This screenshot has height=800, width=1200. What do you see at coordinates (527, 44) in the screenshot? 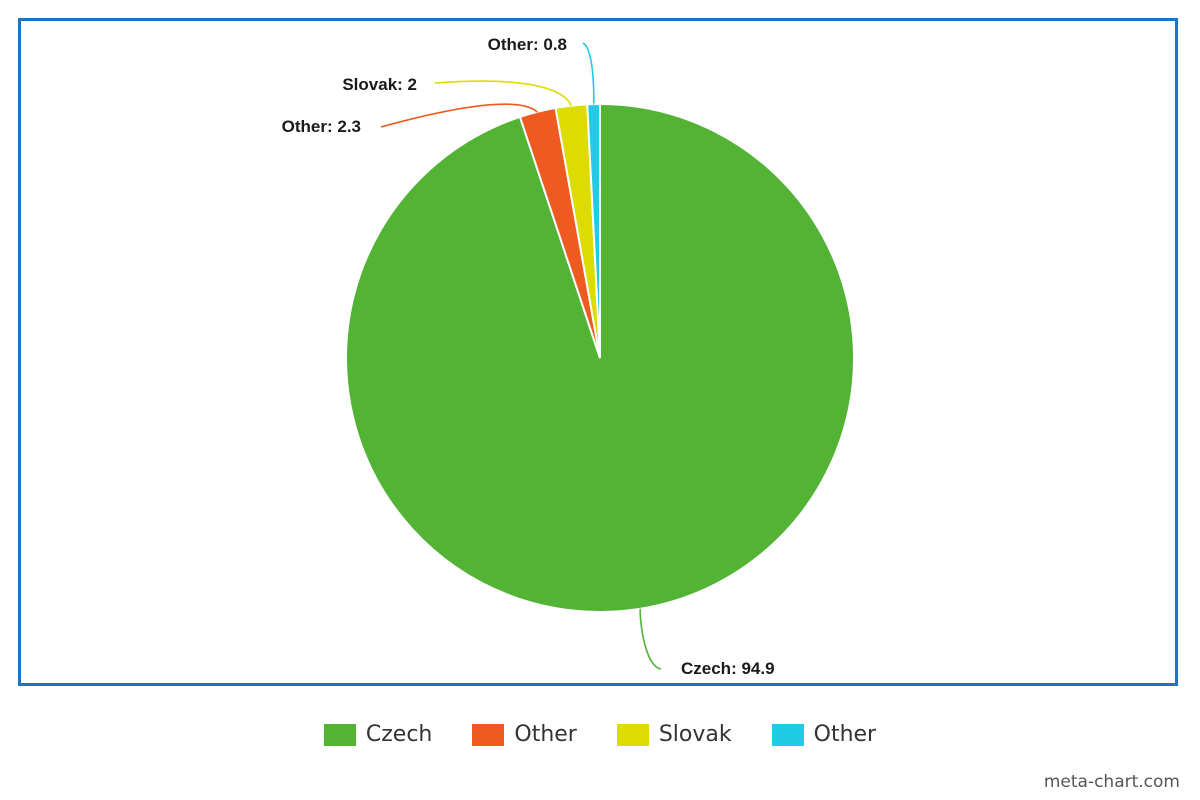
I see `data-label-3: Other: 0.8` at bounding box center [527, 44].